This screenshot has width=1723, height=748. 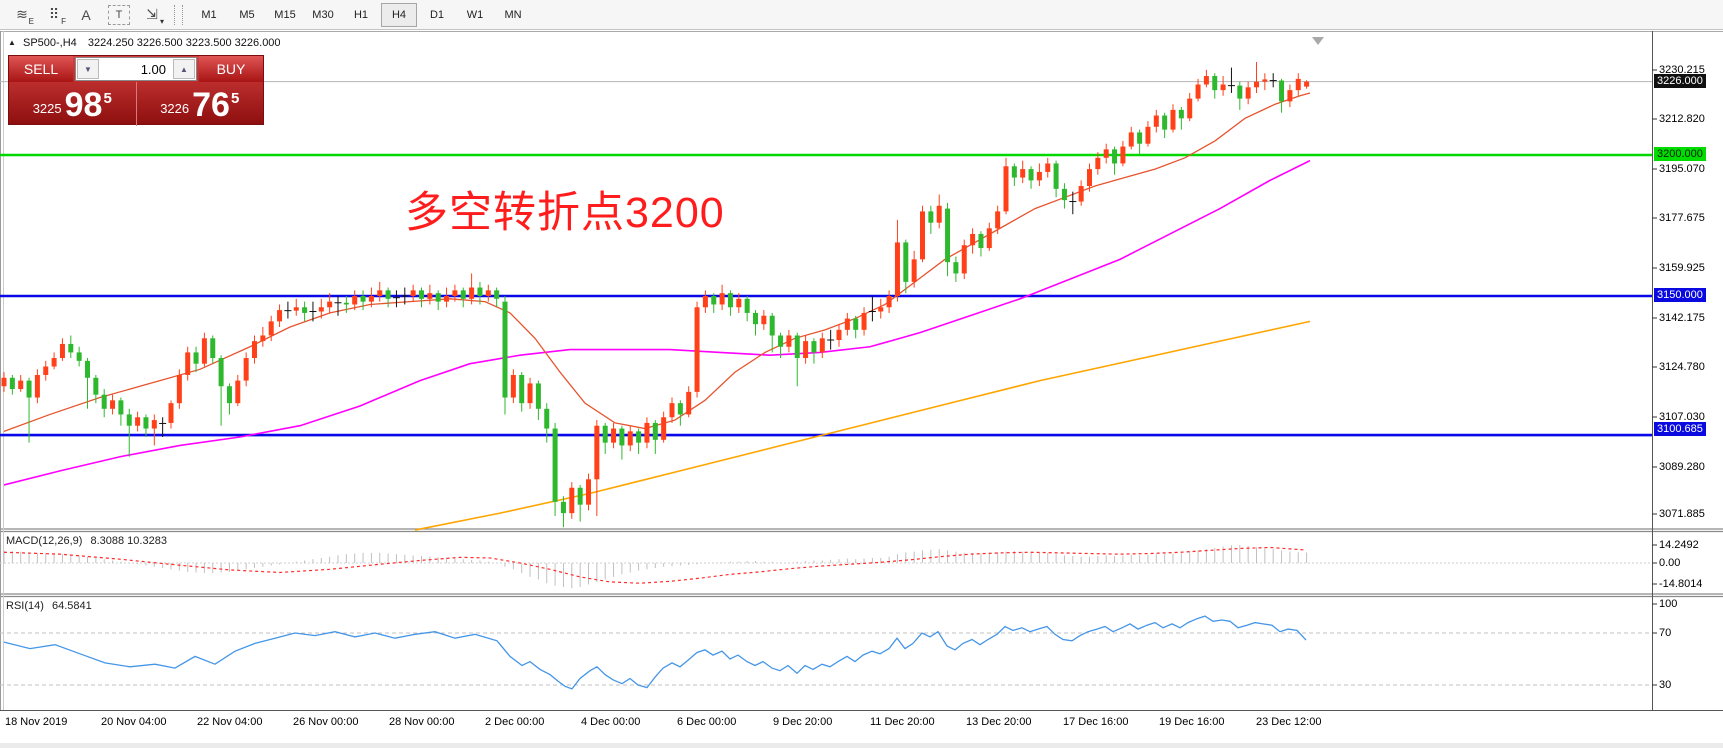 What do you see at coordinates (83, 105) in the screenshot?
I see `sell-price-big: 98` at bounding box center [83, 105].